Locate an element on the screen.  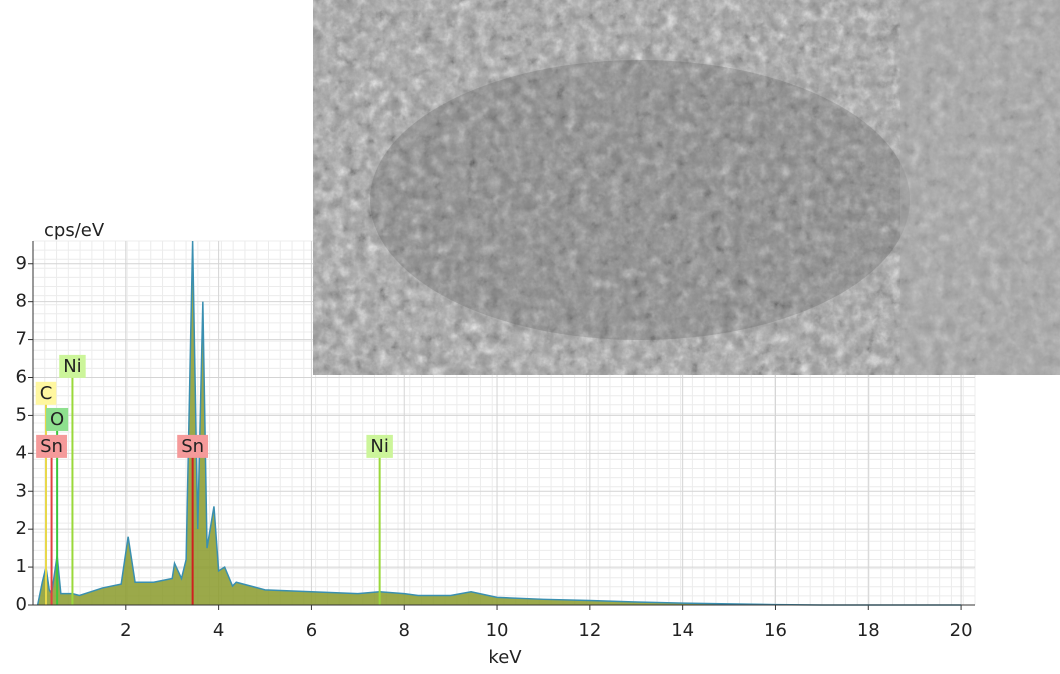
y-tick-label: 9 is located at coordinates (21, 263).